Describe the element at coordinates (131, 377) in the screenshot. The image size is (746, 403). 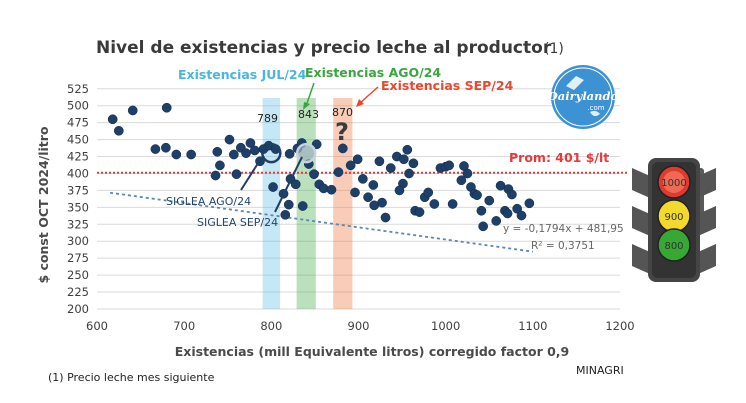
I see `footnote: (1) Precio leche mes siguiente` at that location.